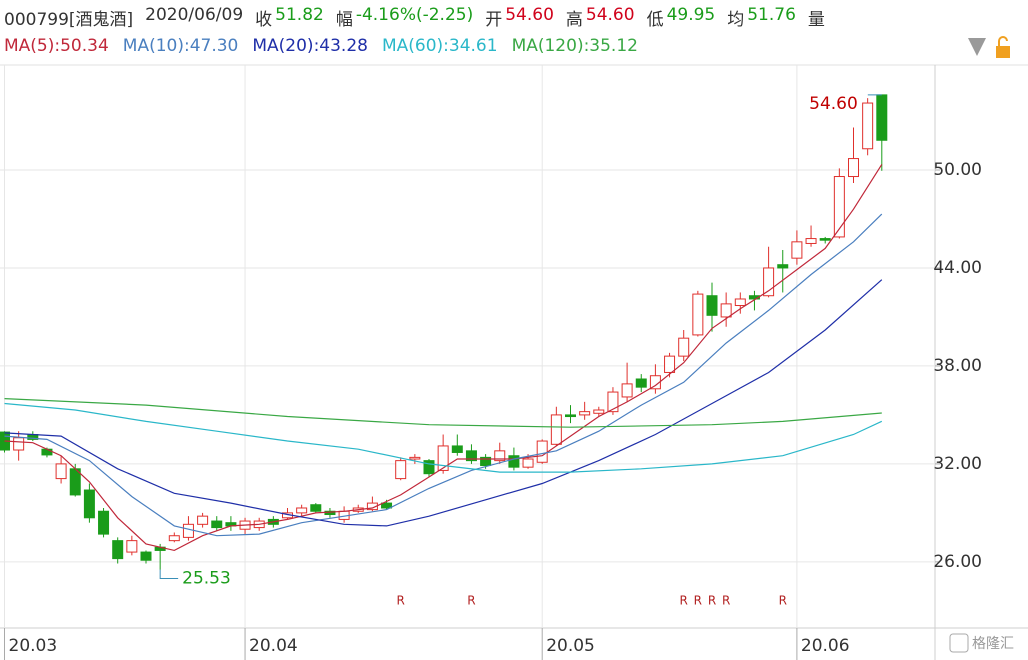 Image resolution: width=1028 pixels, height=660 pixels. I want to click on watermark: 格隆汇, so click(993, 644).